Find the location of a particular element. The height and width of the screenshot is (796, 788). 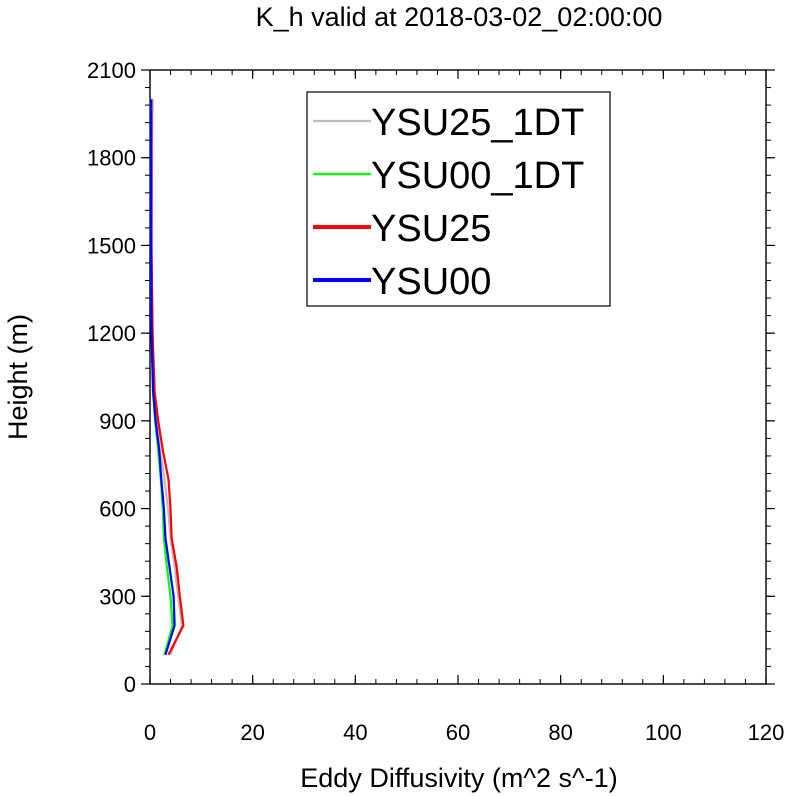

y-tick-label: 900 is located at coordinates (117, 421).